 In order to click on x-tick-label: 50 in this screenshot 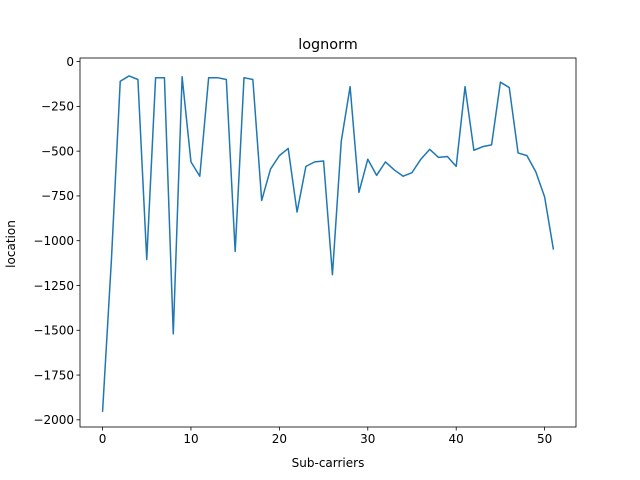, I will do `click(544, 439)`.